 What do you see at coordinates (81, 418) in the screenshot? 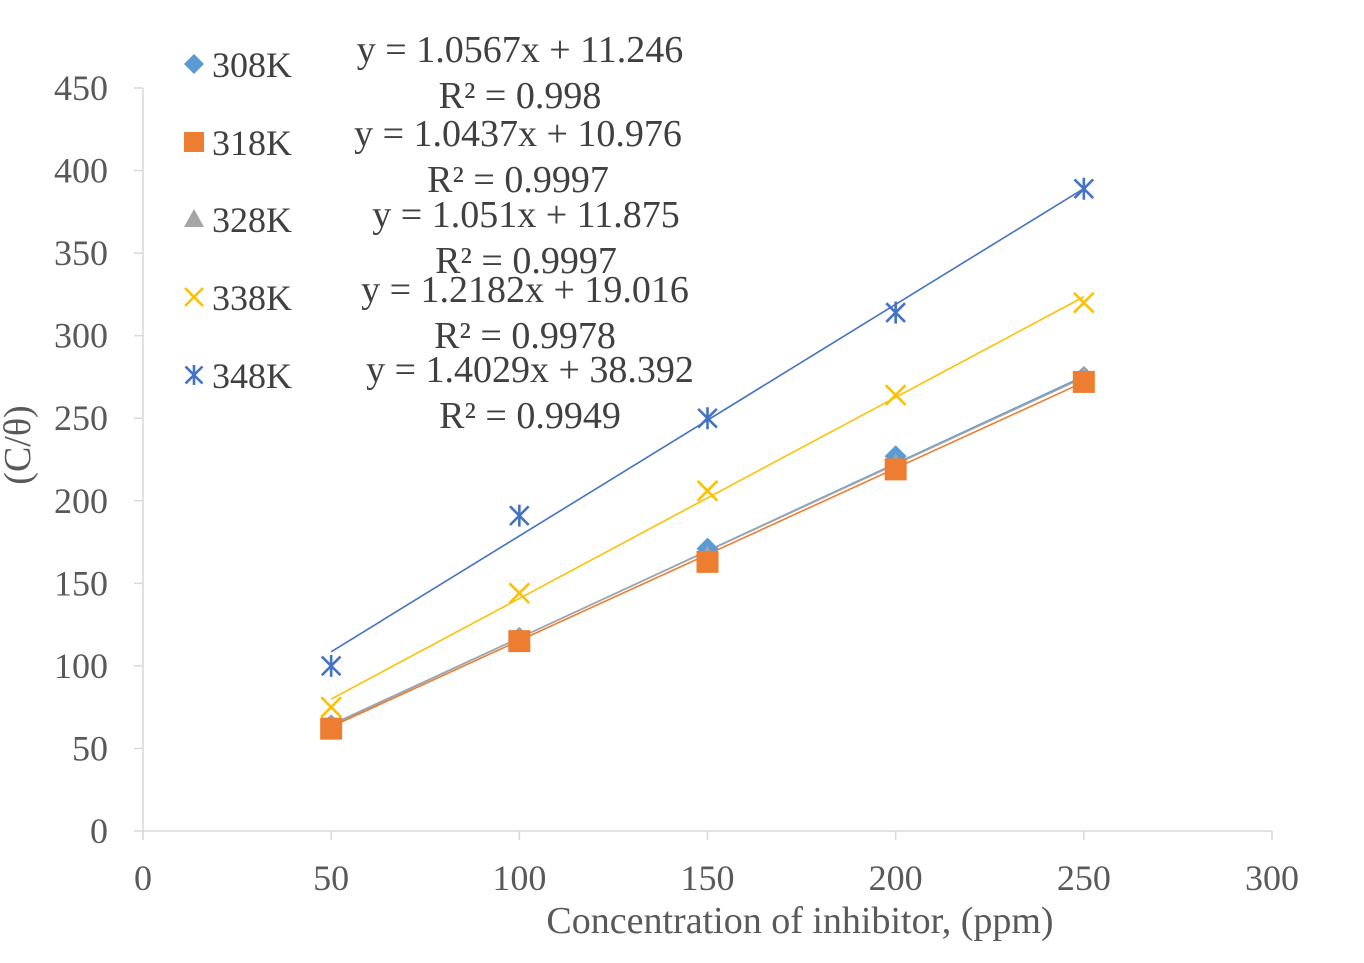
I see `y-tick-label: 250` at bounding box center [81, 418].